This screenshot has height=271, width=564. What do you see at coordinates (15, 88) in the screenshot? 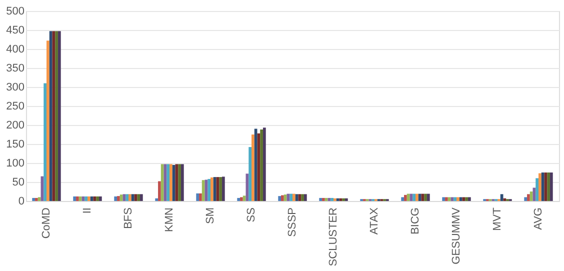
I see `y-tick-label: 300` at bounding box center [15, 88].